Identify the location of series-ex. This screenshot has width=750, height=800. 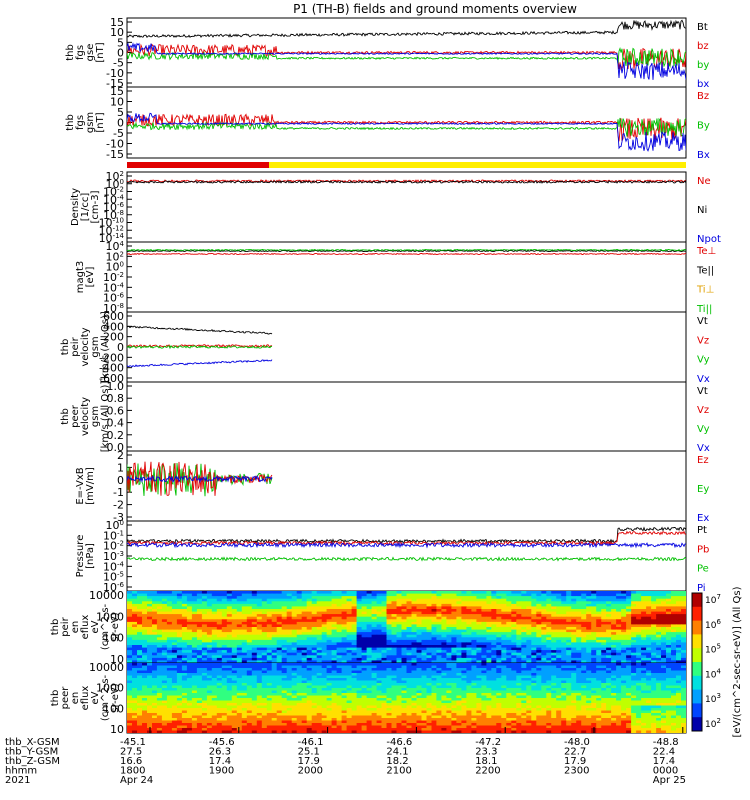
(200, 479).